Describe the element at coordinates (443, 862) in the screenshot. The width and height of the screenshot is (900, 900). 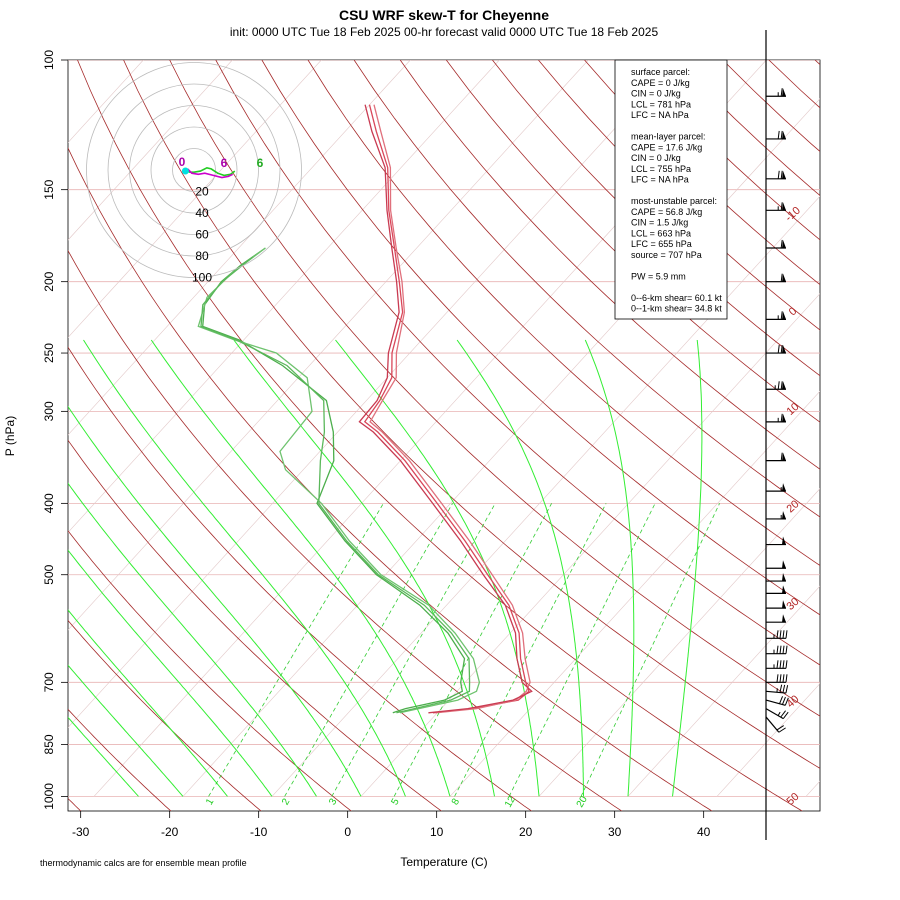
I see `x-axis-label: Temperature (C)` at that location.